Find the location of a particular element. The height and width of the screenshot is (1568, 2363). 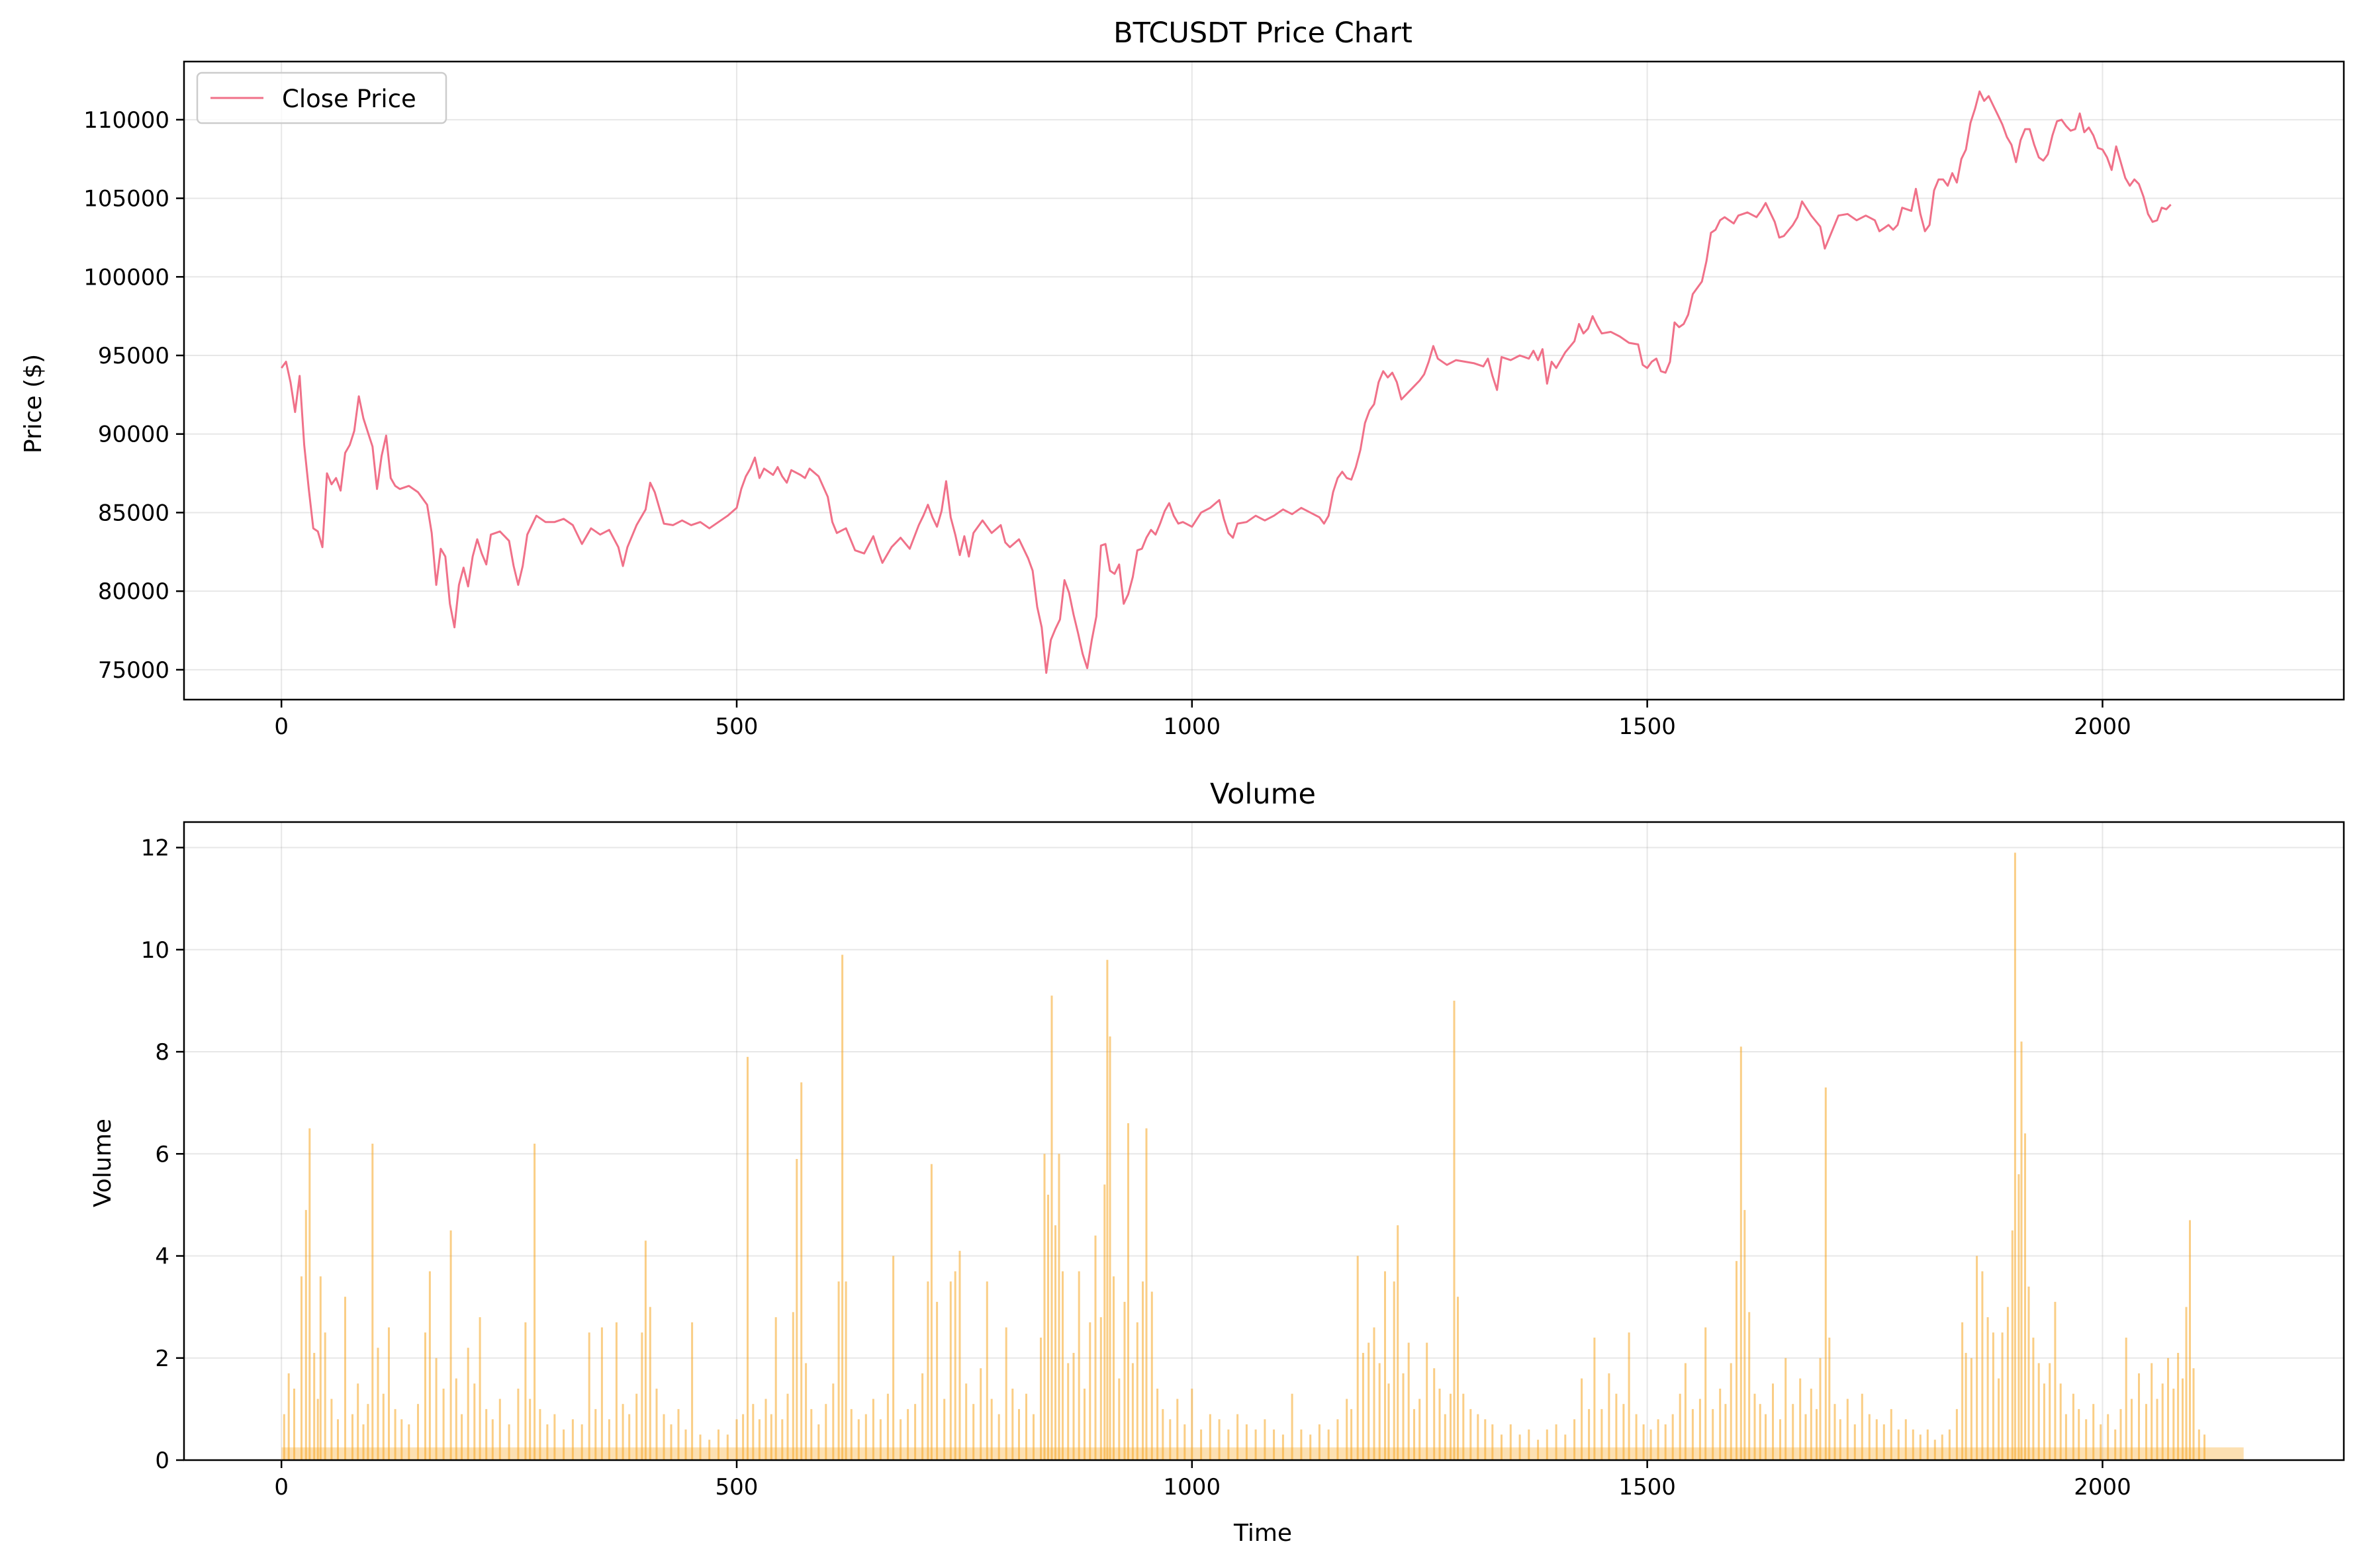

legend-box is located at coordinates (321, 97).